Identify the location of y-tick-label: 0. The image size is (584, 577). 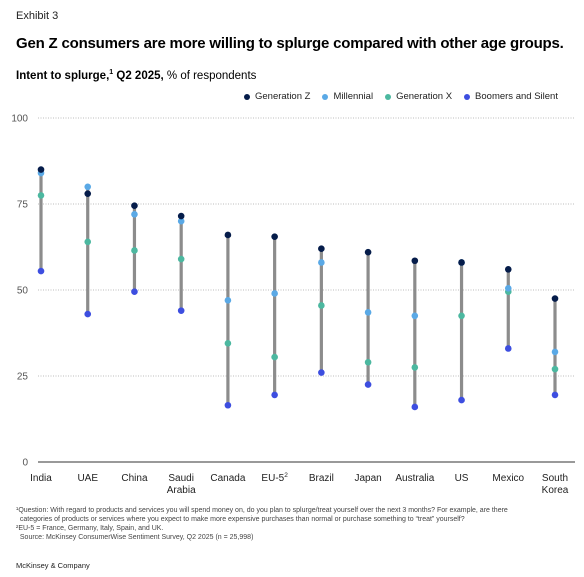
(25, 463).